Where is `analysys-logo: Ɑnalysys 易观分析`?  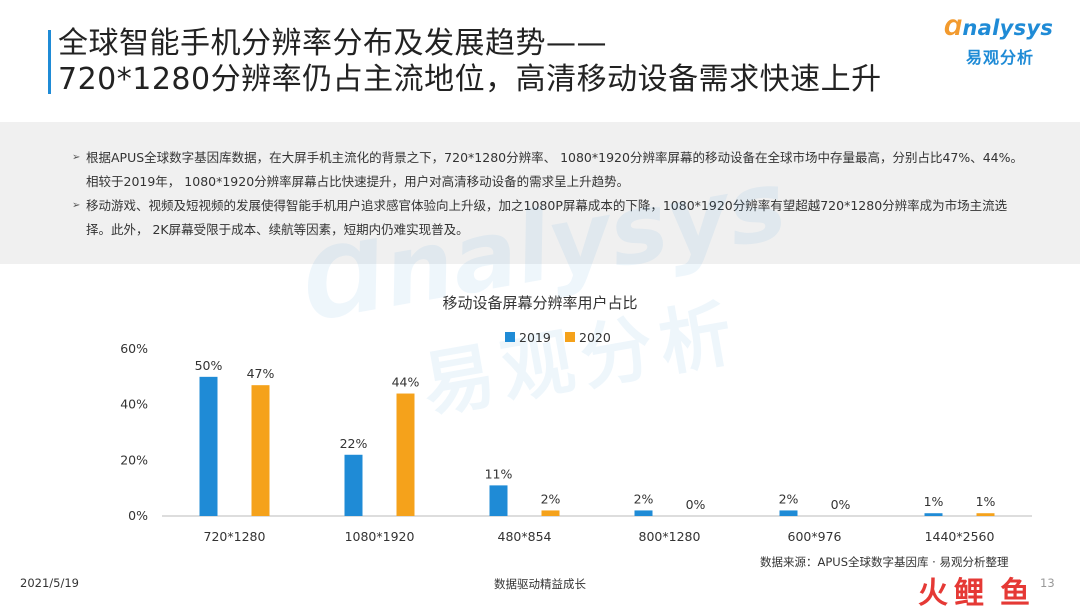 analysys-logo: Ɑnalysys 易观分析 is located at coordinates (1004, 44).